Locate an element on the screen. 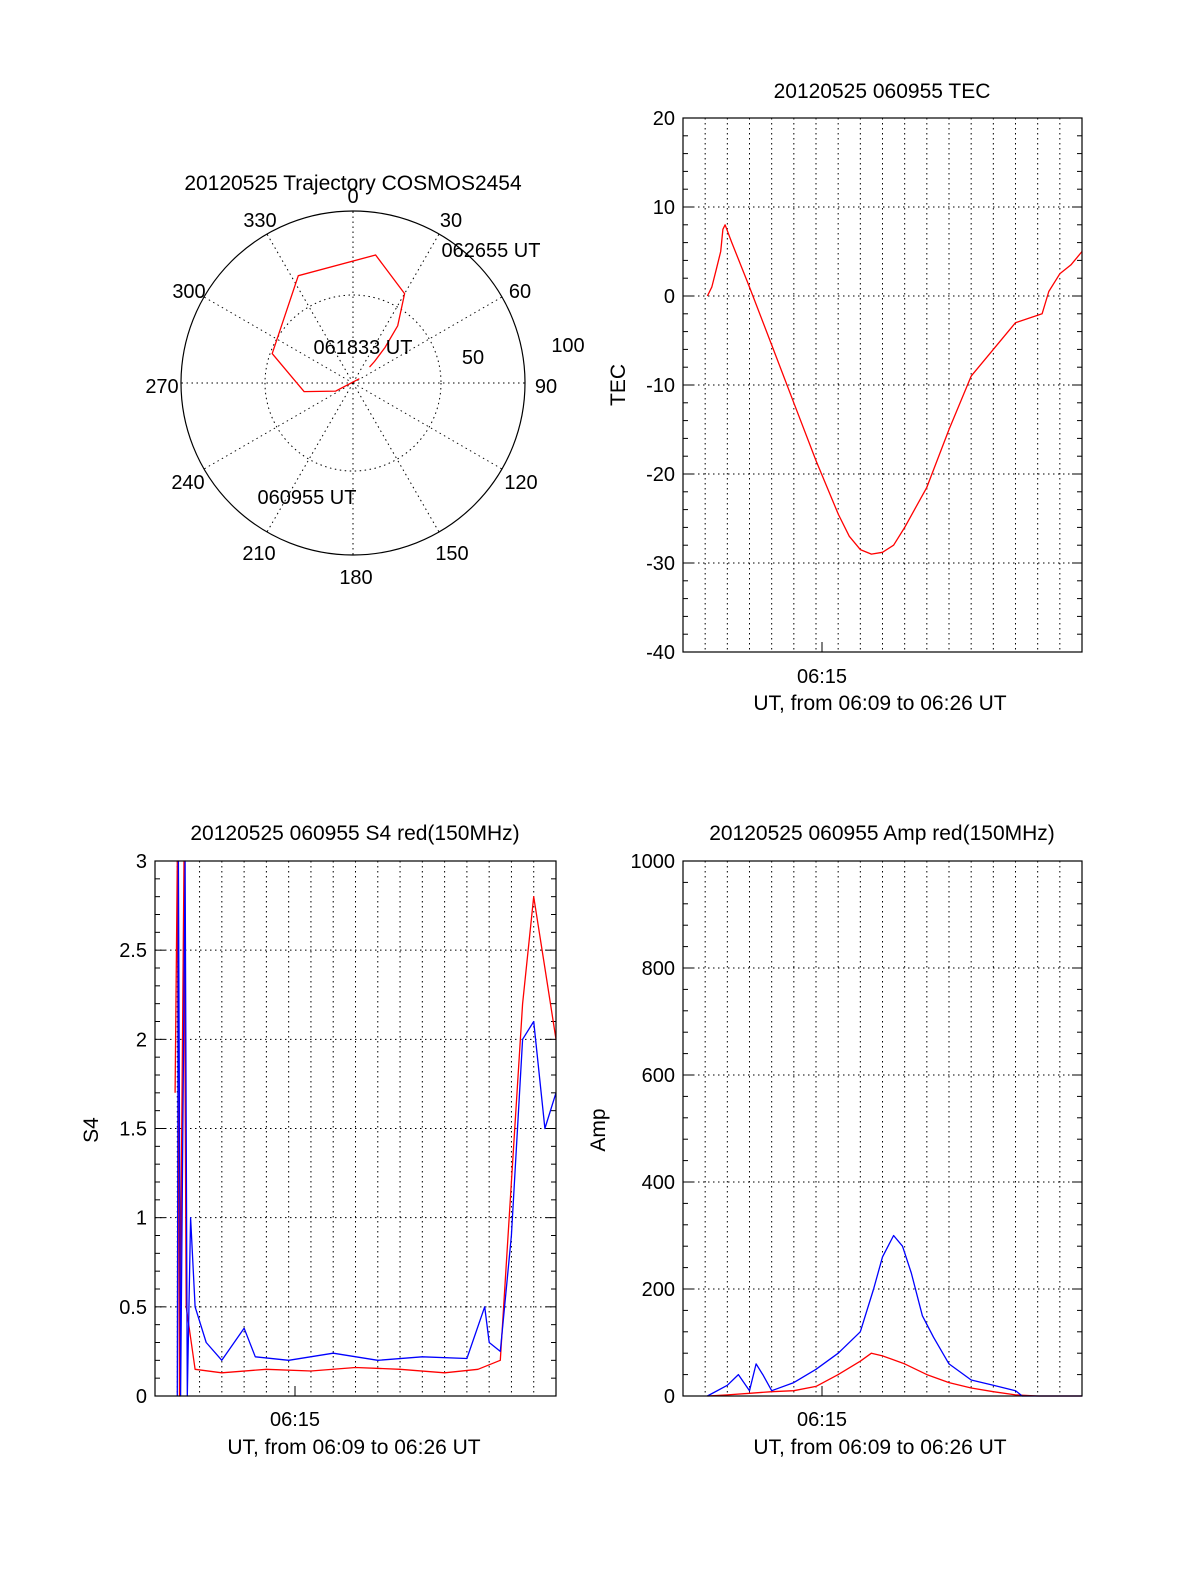 The height and width of the screenshot is (1575, 1200). polar-series is located at coordinates (338, 323).